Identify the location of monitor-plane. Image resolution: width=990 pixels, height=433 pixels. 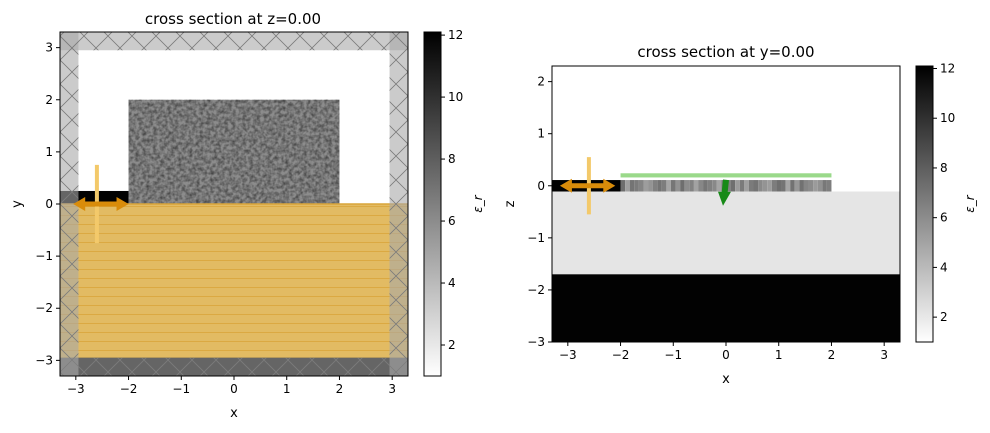
(726, 175).